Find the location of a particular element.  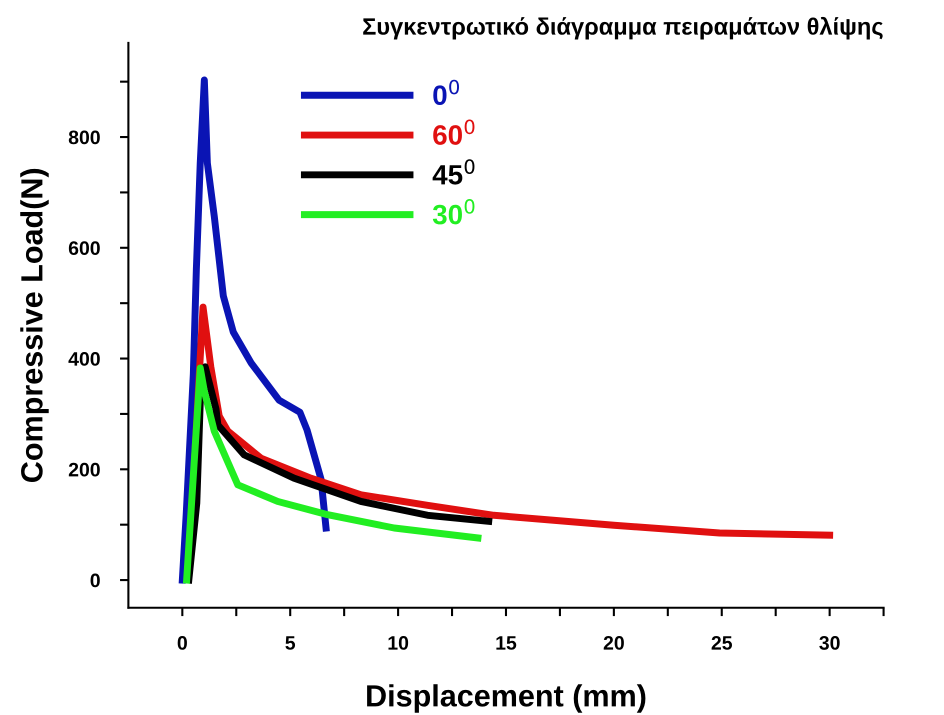

x-axis-title: Displacement (mm) is located at coordinates (506, 698).